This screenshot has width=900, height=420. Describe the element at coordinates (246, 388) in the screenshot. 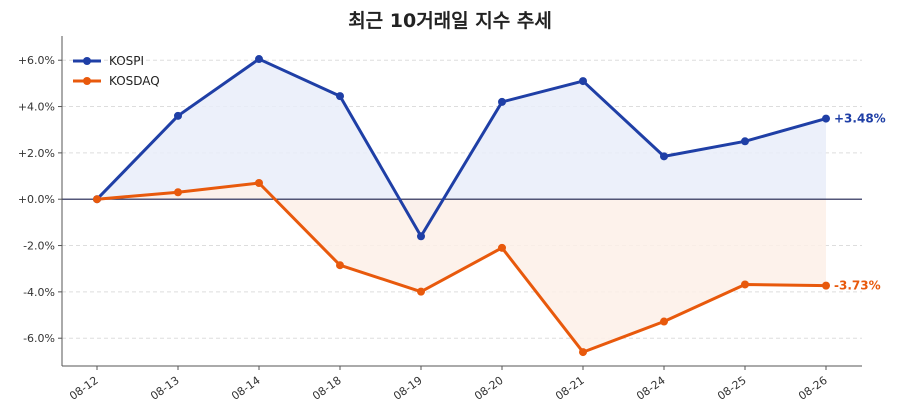

I see `x-tick-label: 08-14` at that location.